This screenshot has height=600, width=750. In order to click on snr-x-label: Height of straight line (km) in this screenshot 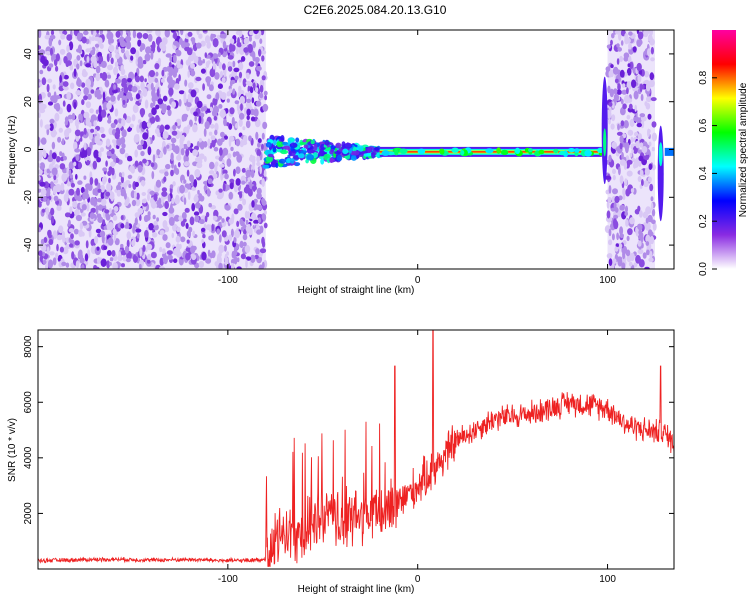, I will do `click(356, 589)`.